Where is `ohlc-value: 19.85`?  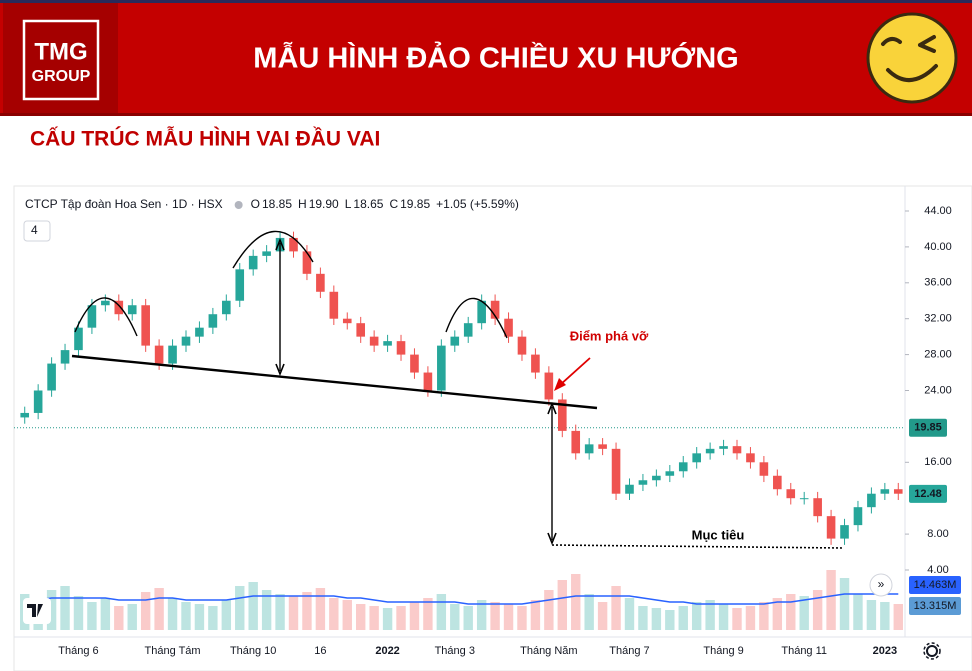 ohlc-value: 19.85 is located at coordinates (415, 204).